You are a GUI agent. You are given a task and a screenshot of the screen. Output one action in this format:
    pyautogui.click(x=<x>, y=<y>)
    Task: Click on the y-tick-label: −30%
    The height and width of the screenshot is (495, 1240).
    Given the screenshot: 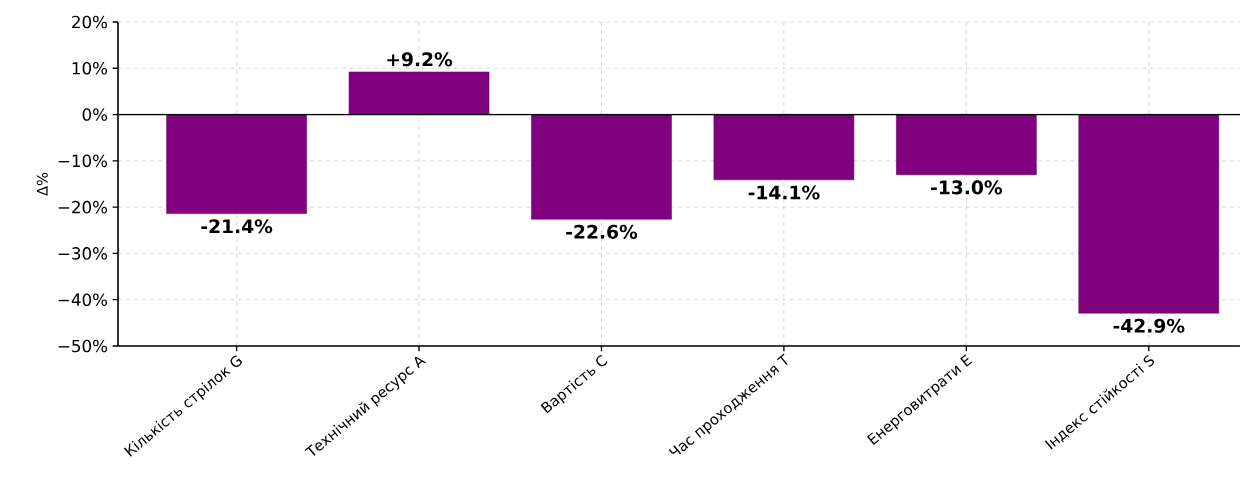 What is the action you would take?
    pyautogui.click(x=83, y=253)
    